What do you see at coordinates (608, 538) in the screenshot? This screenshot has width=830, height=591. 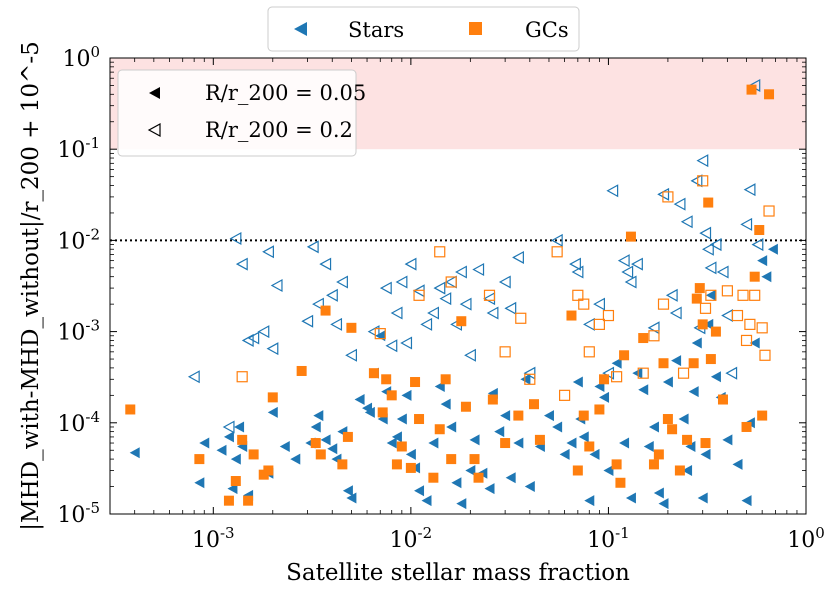 I see `x-tick-label: 10⁻¹` at bounding box center [608, 538].